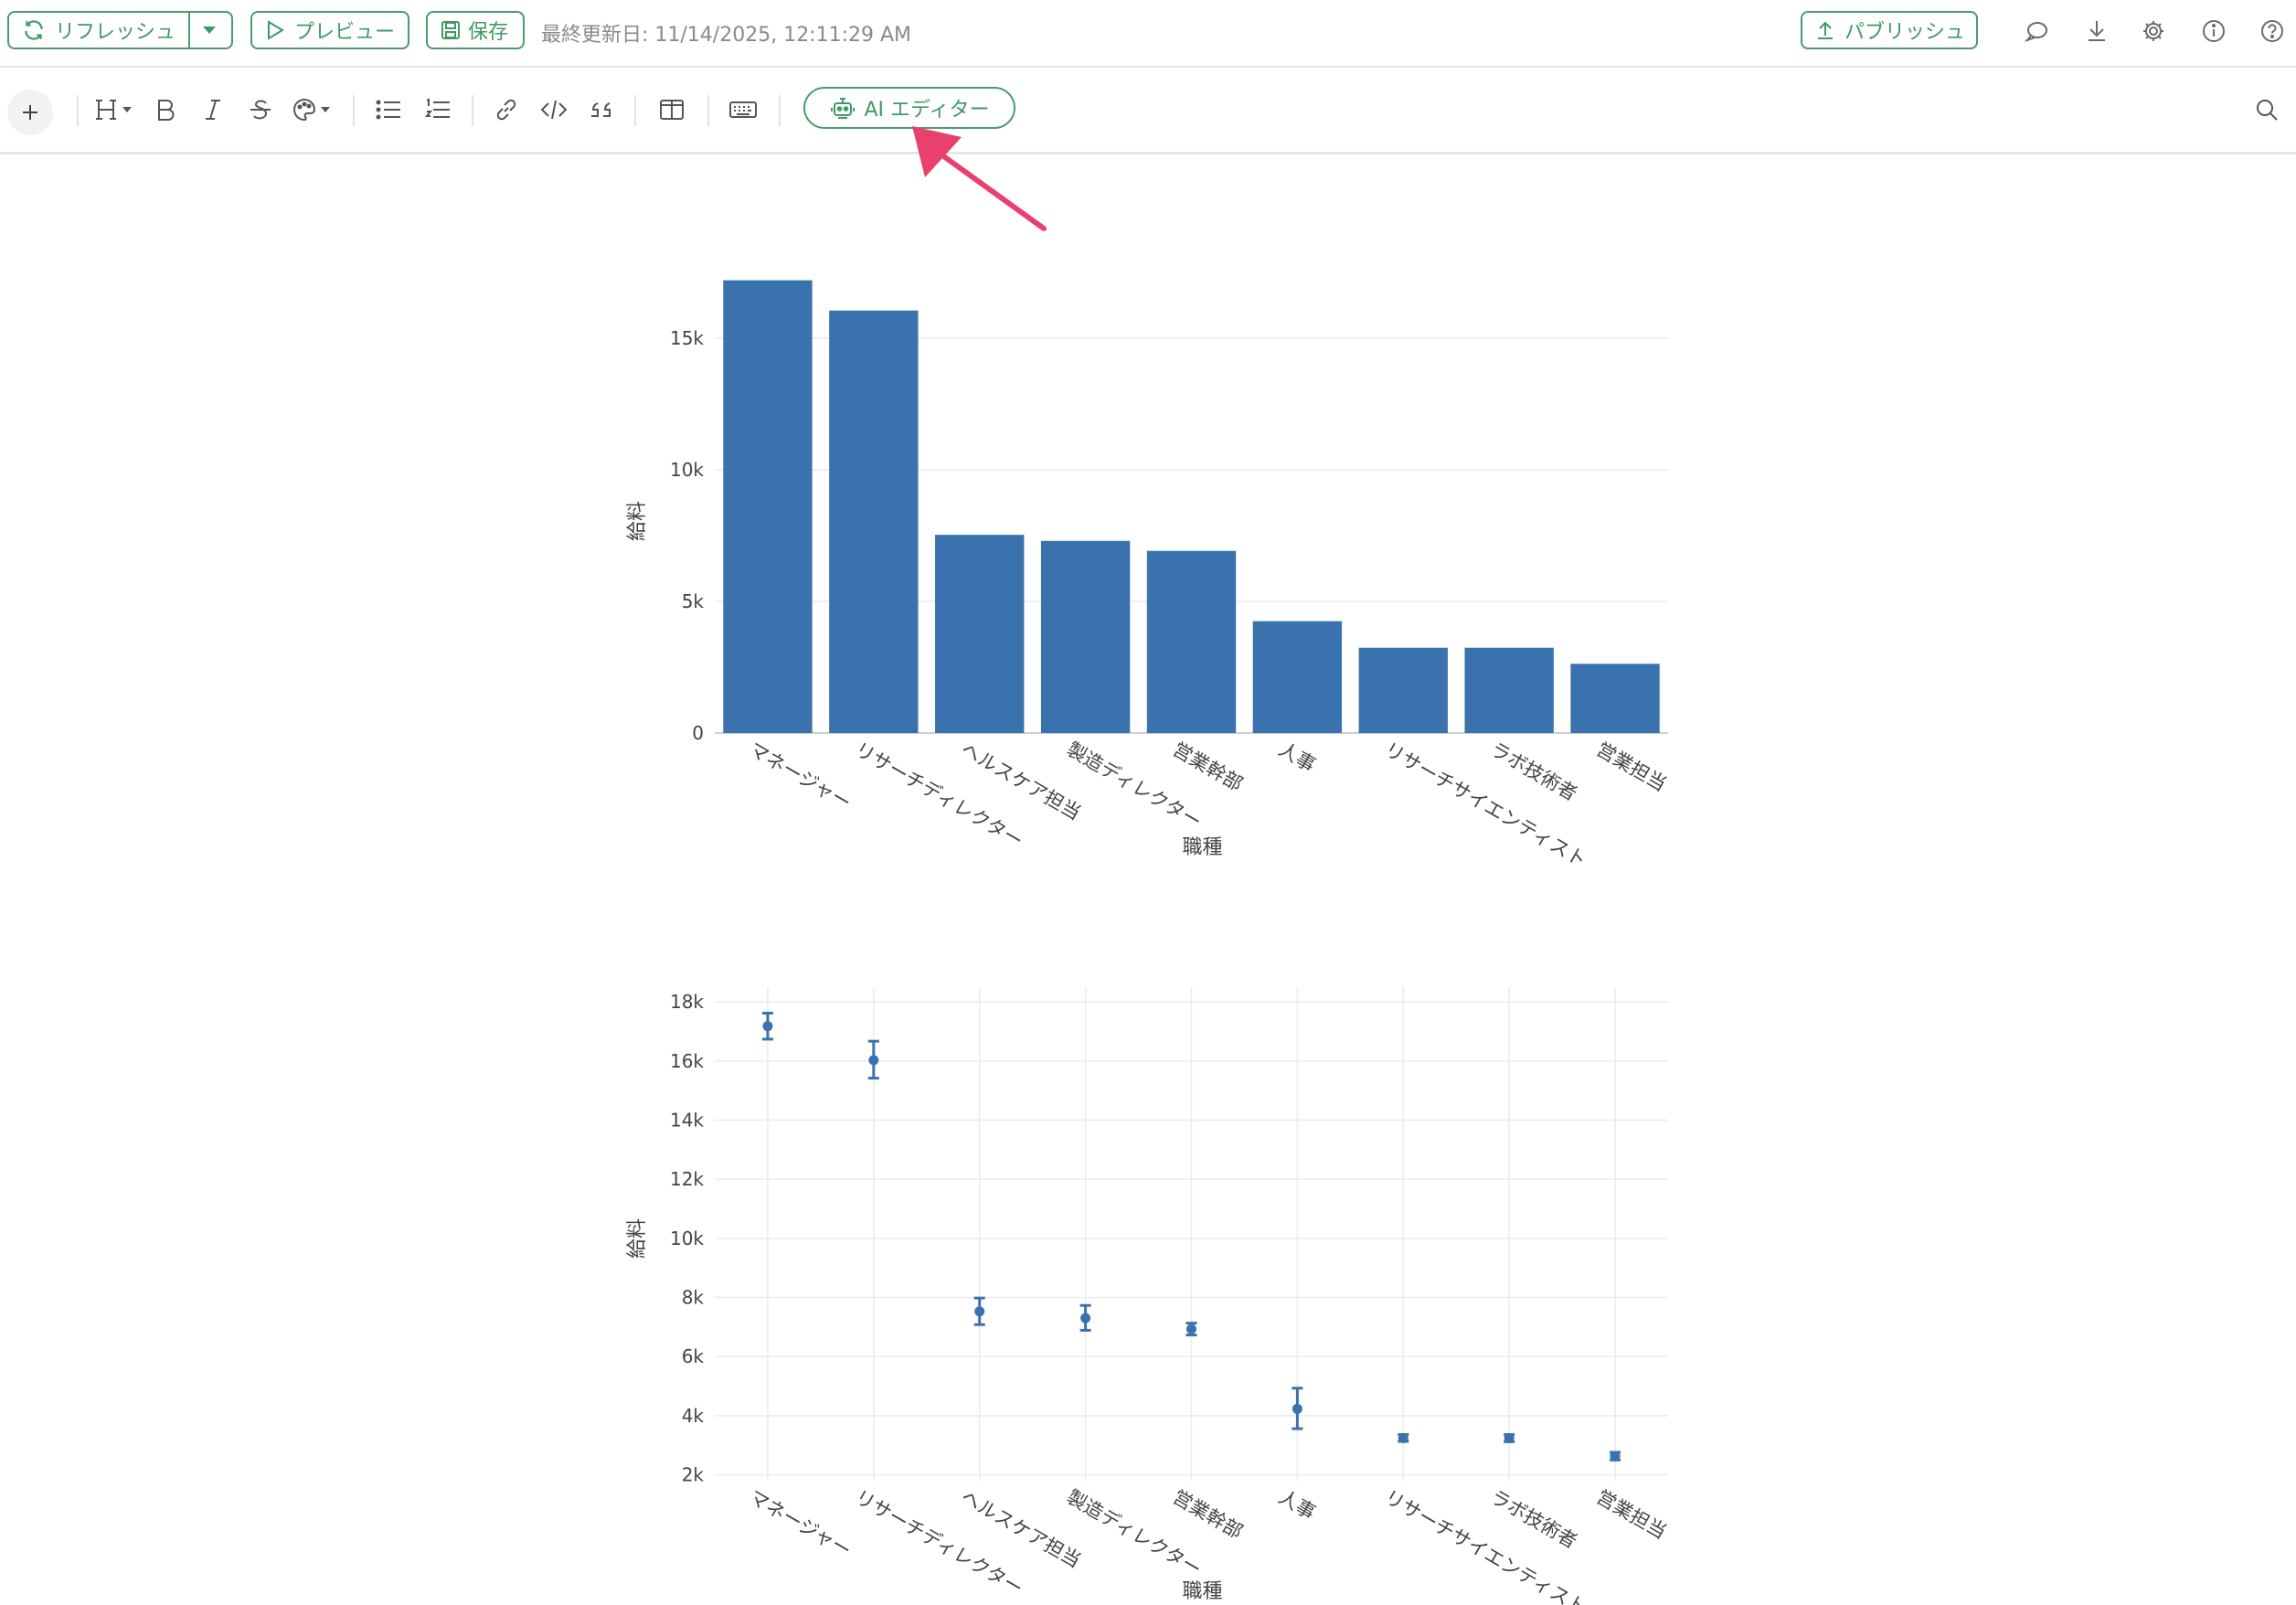 Image resolution: width=2296 pixels, height=1605 pixels. Describe the element at coordinates (1485, 805) in the screenshot. I see `x-tick-label: リサーチサイエンティスト` at that location.